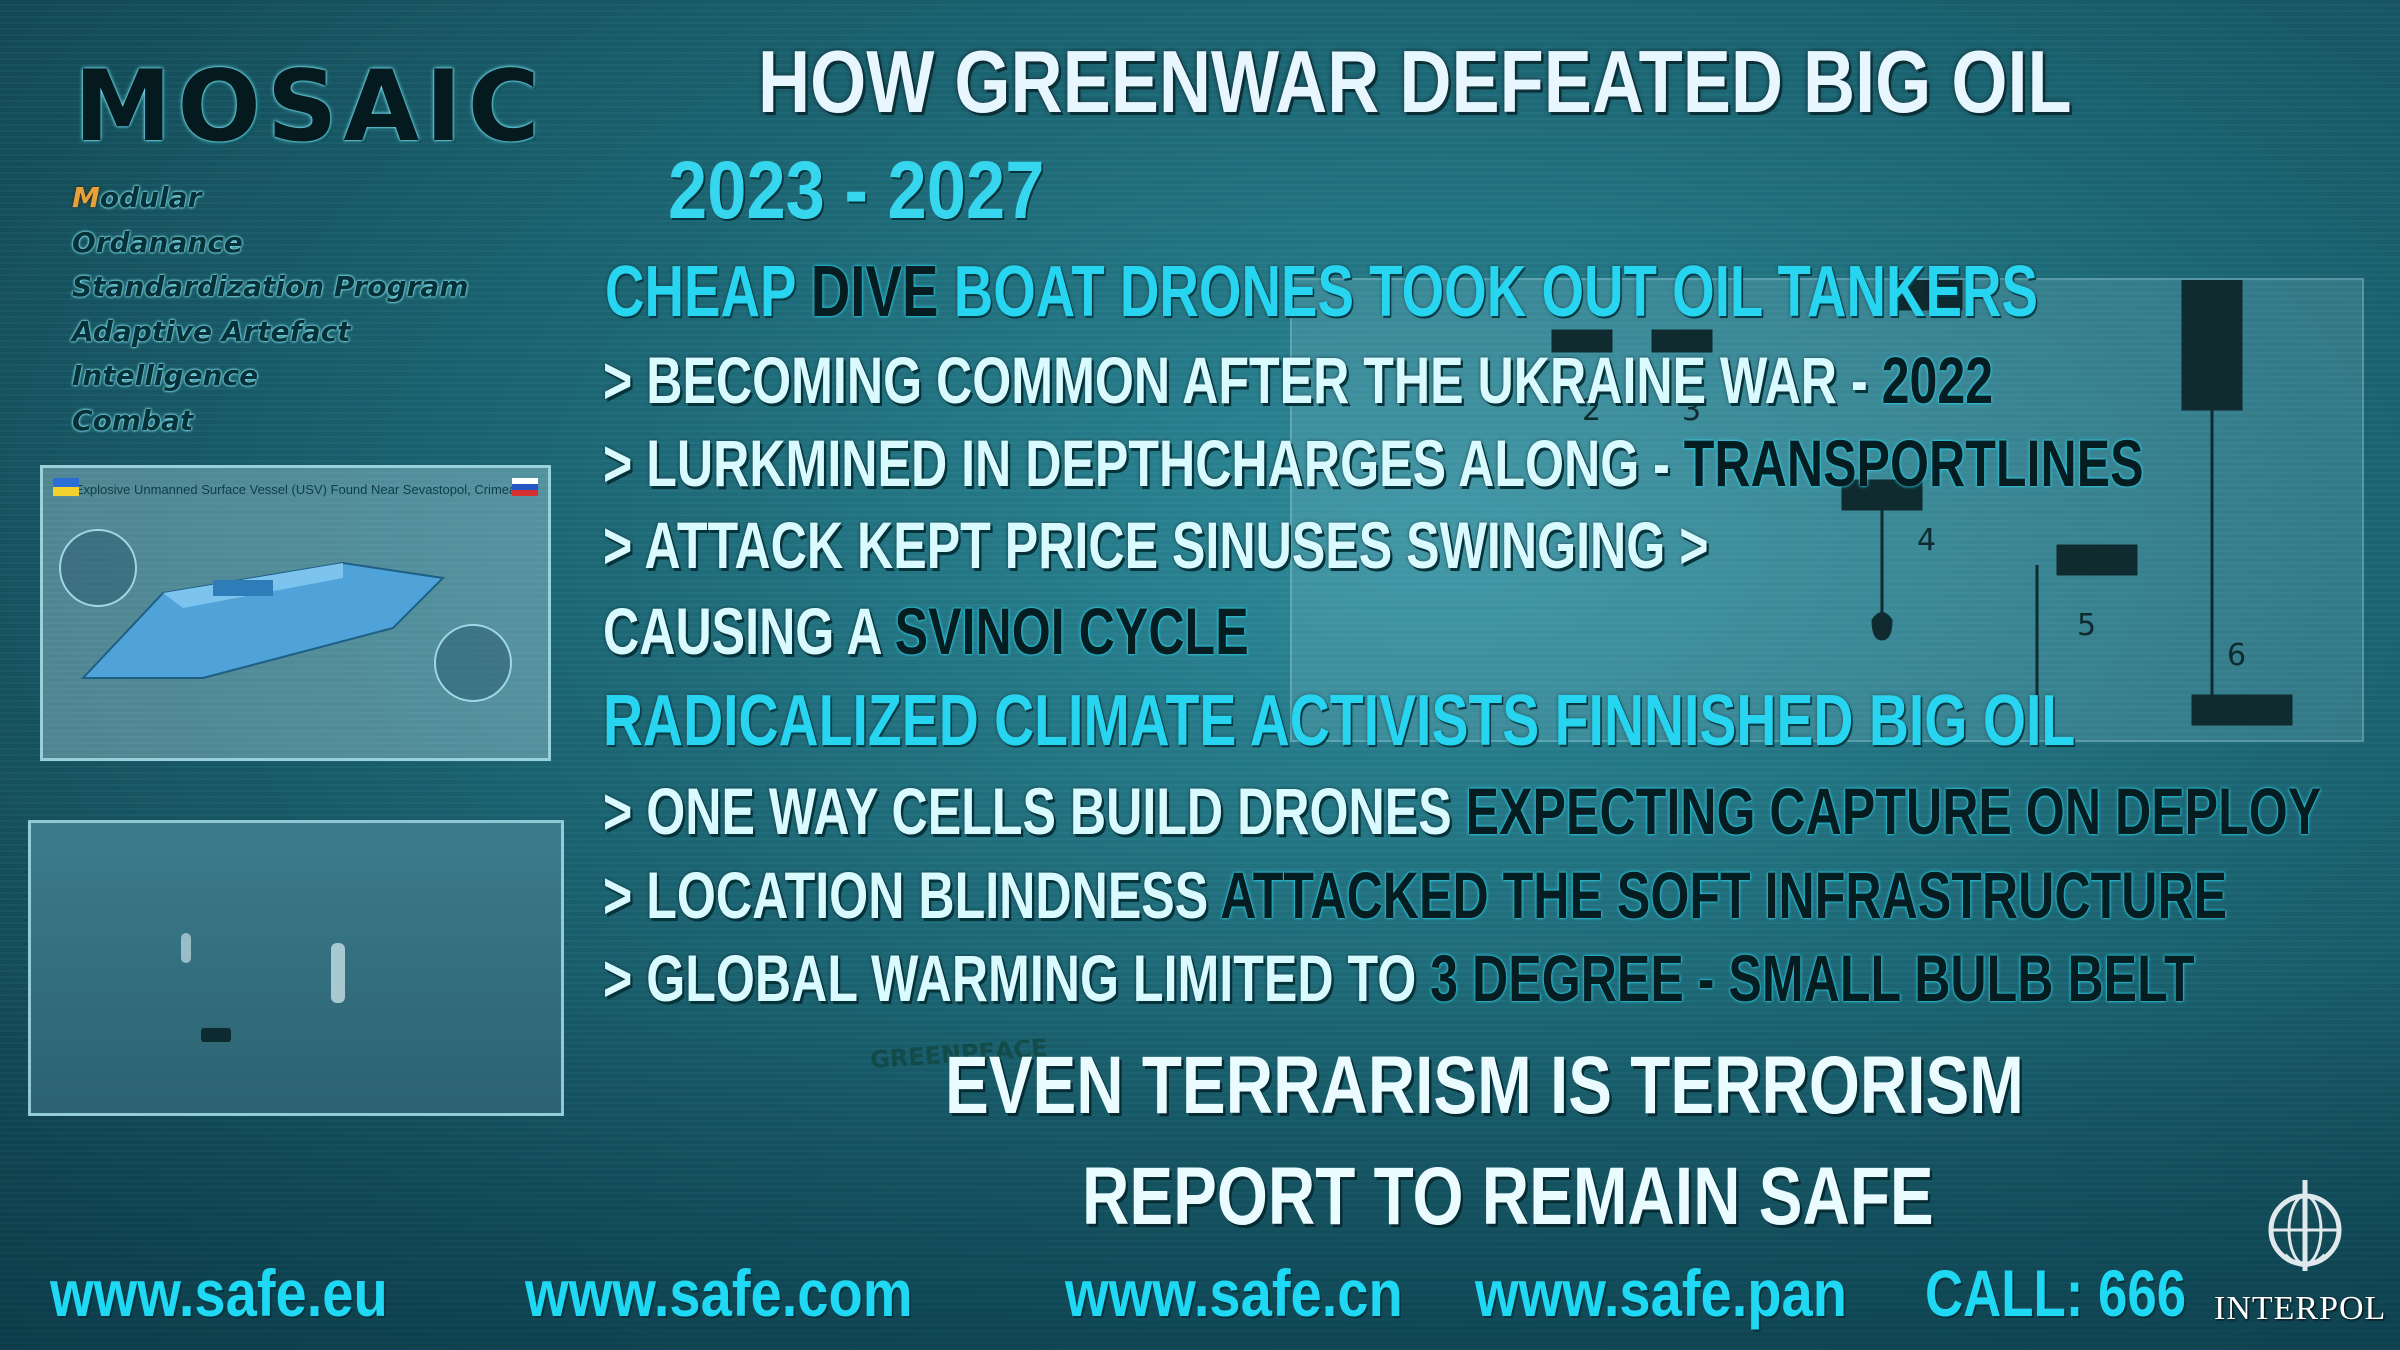  Describe the element at coordinates (211, 331) in the screenshot. I see `acronym-line-4: Adaptive Artefact` at that location.